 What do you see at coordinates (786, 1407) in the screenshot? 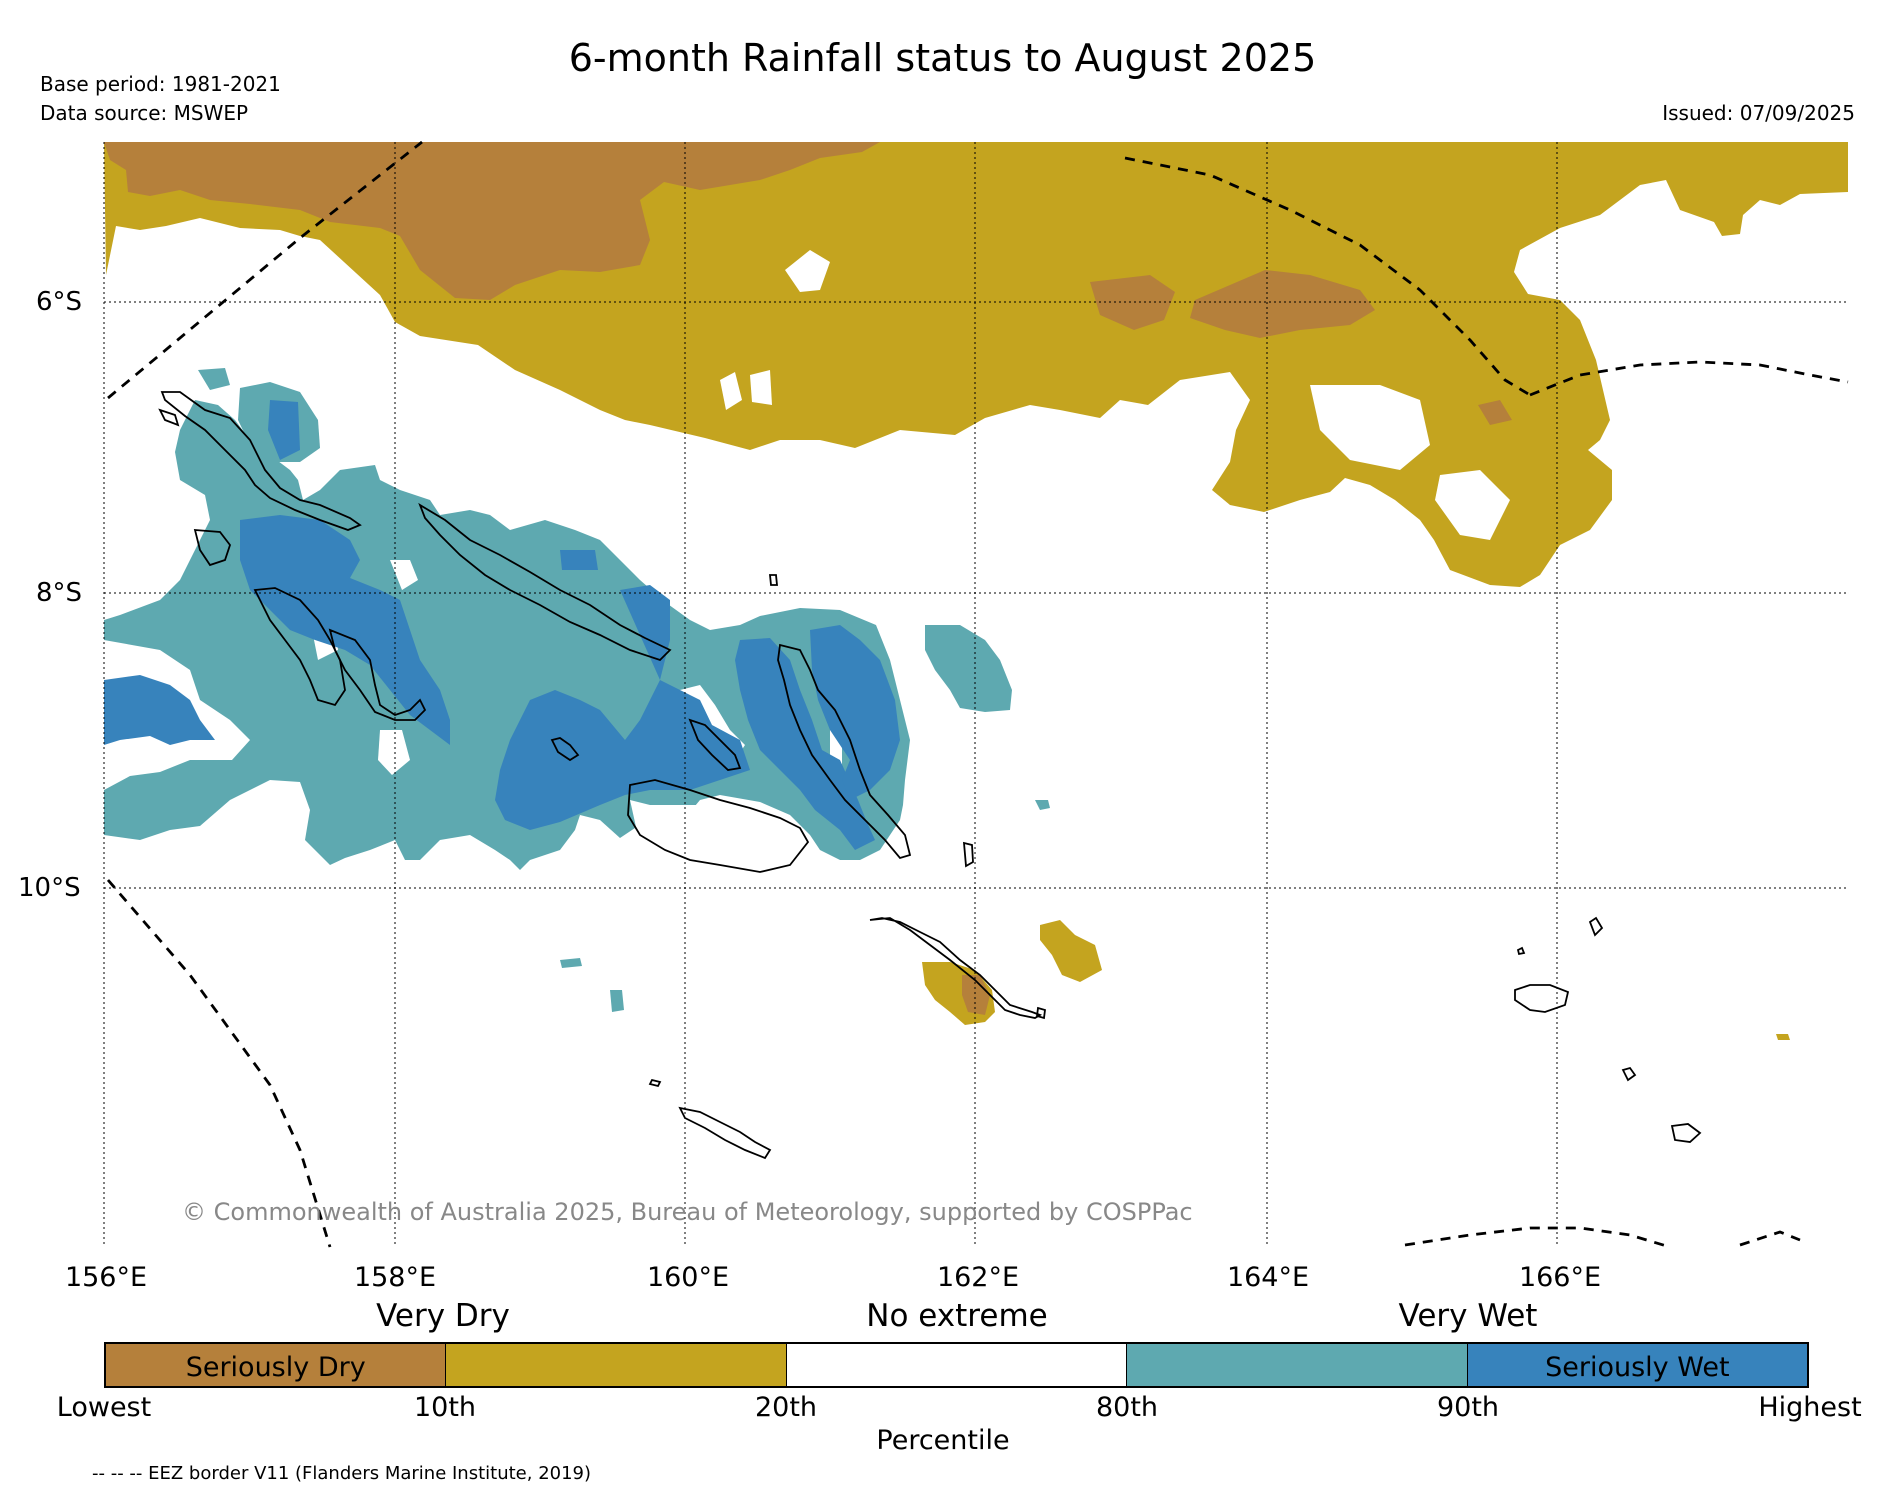
I see `legend-tick-20th: 20th` at bounding box center [786, 1407].